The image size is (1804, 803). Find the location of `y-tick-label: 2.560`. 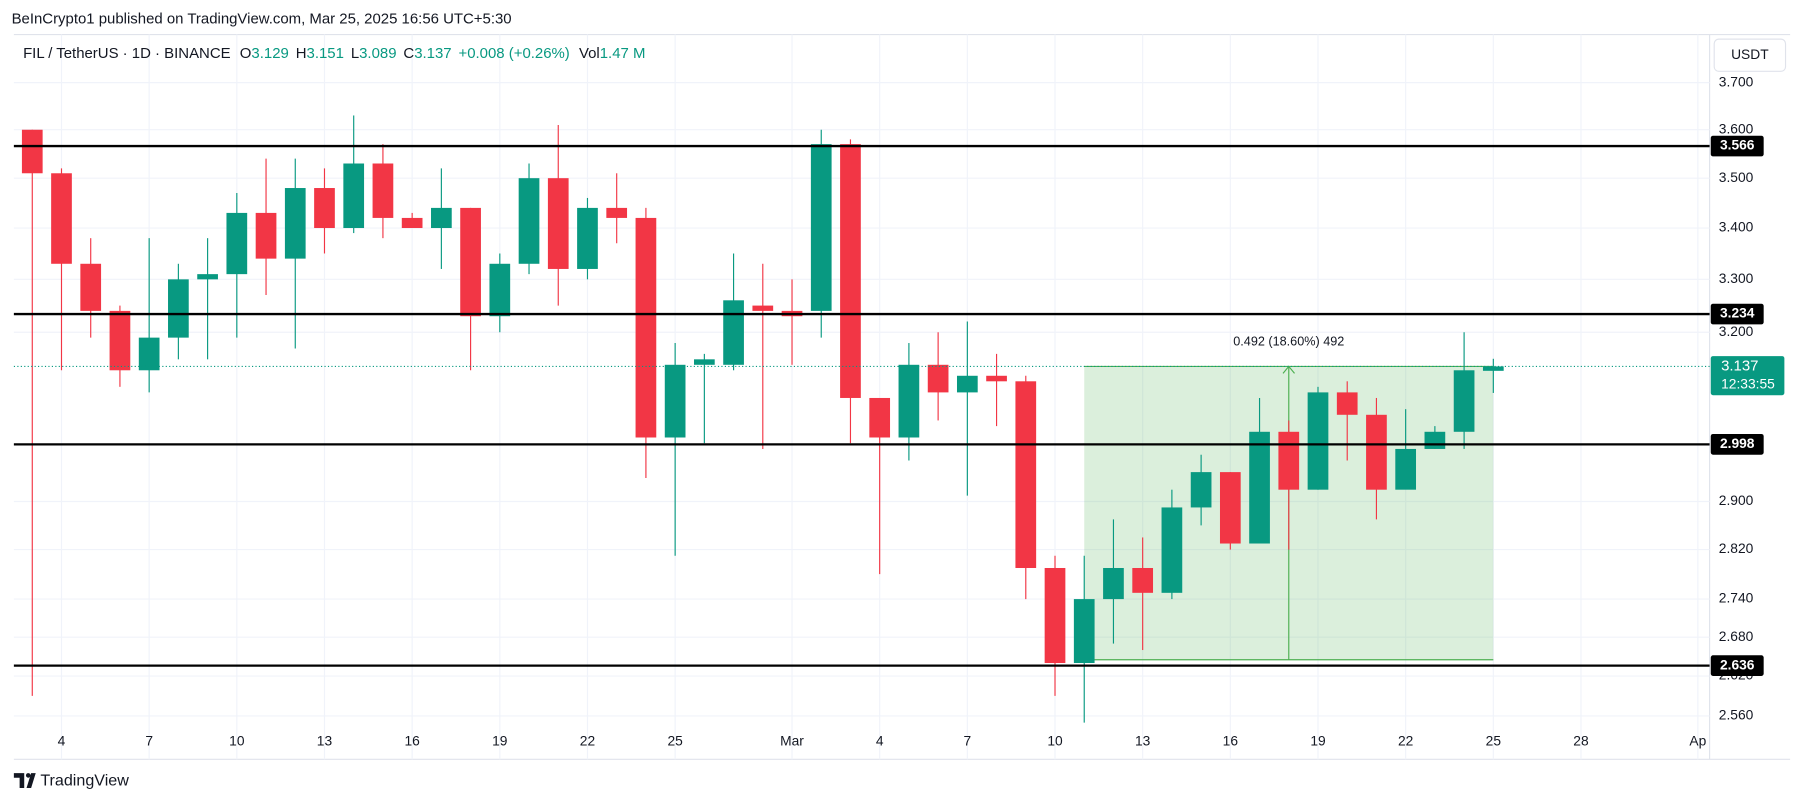

y-tick-label: 2.560 is located at coordinates (1736, 715).